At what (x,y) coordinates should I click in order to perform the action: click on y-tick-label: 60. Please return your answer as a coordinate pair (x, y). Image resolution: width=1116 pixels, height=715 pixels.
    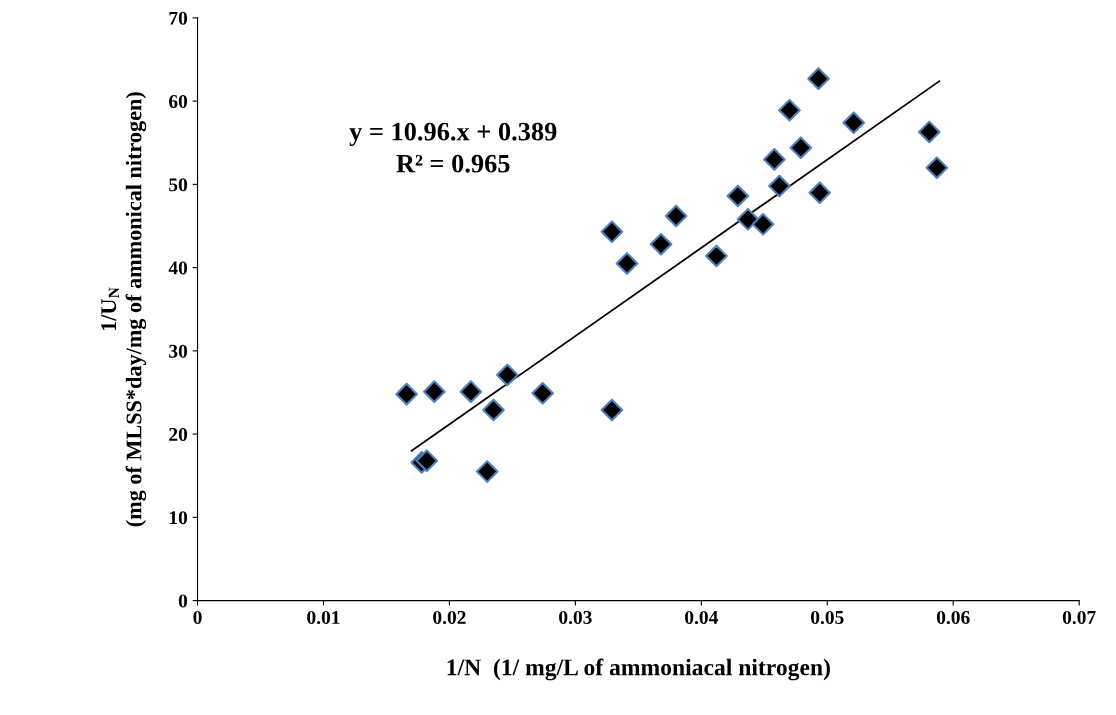
    Looking at the image, I should click on (178, 101).